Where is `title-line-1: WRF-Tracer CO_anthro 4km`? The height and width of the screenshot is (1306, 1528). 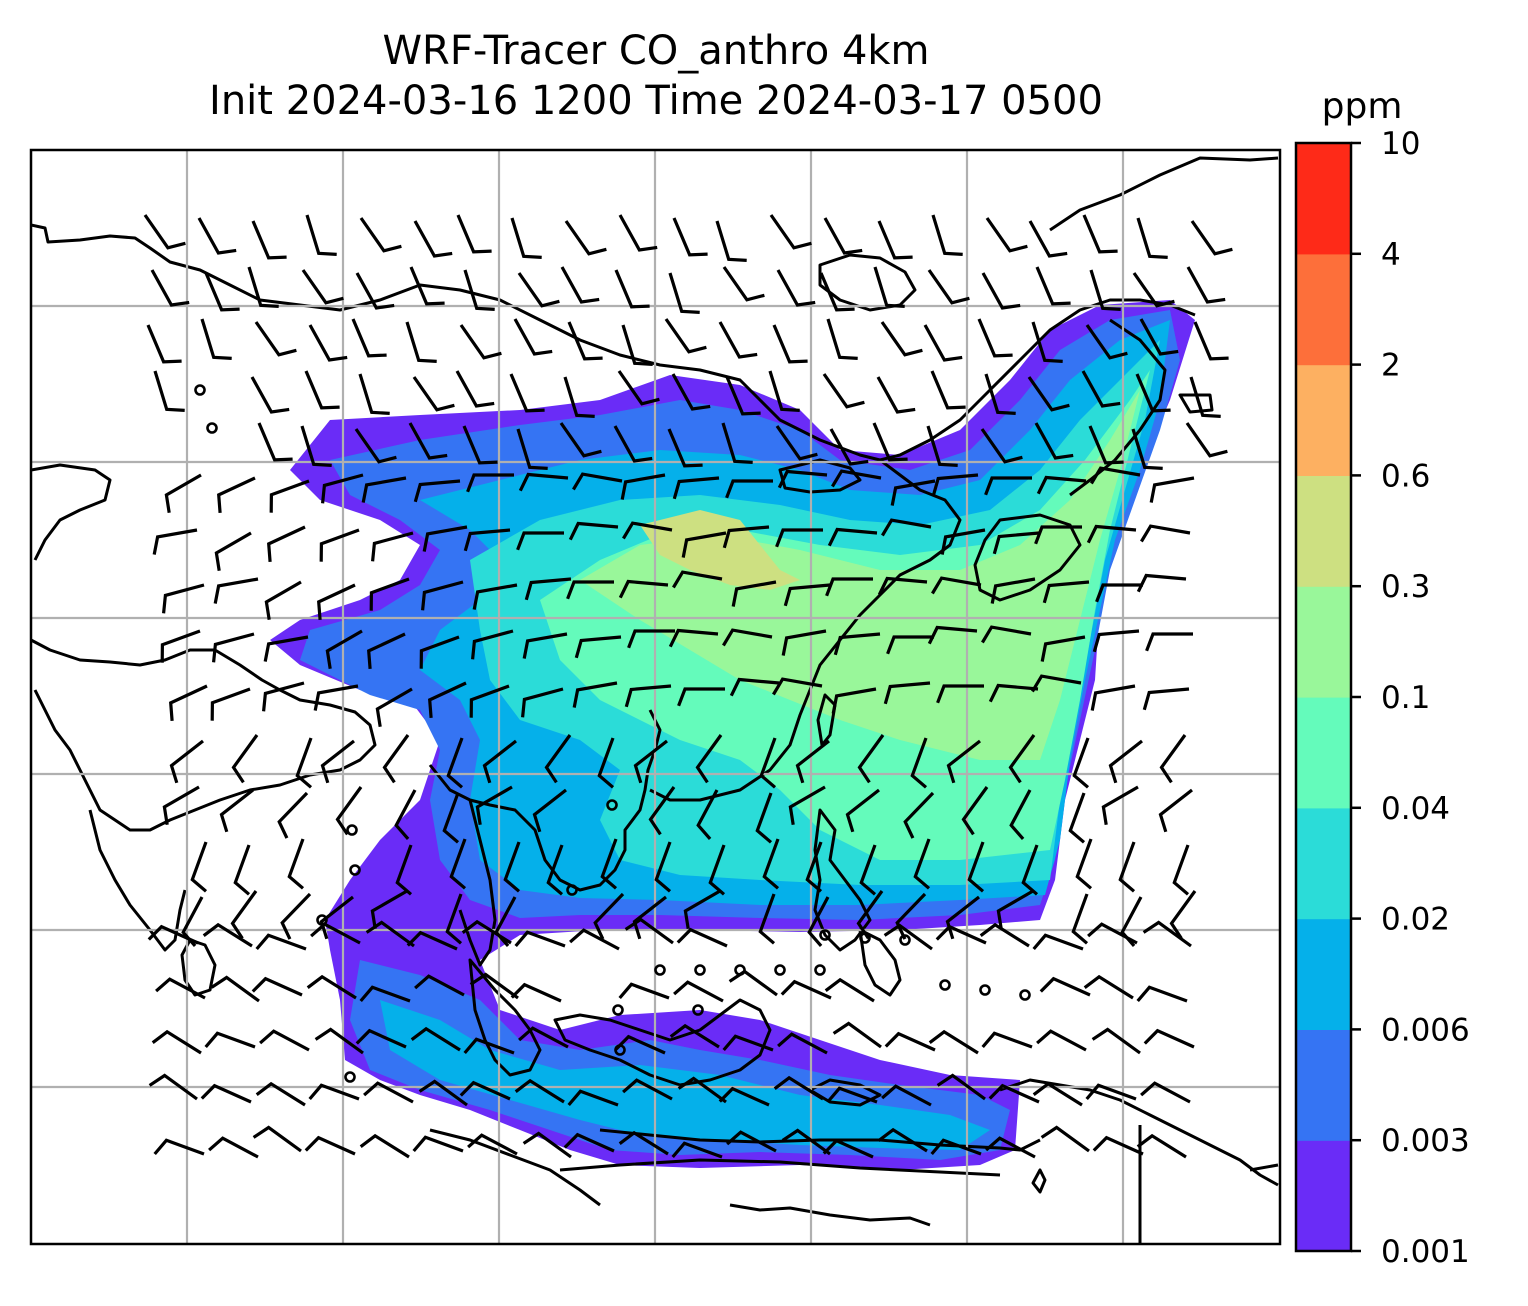 title-line-1: WRF-Tracer CO_anthro 4km is located at coordinates (656, 51).